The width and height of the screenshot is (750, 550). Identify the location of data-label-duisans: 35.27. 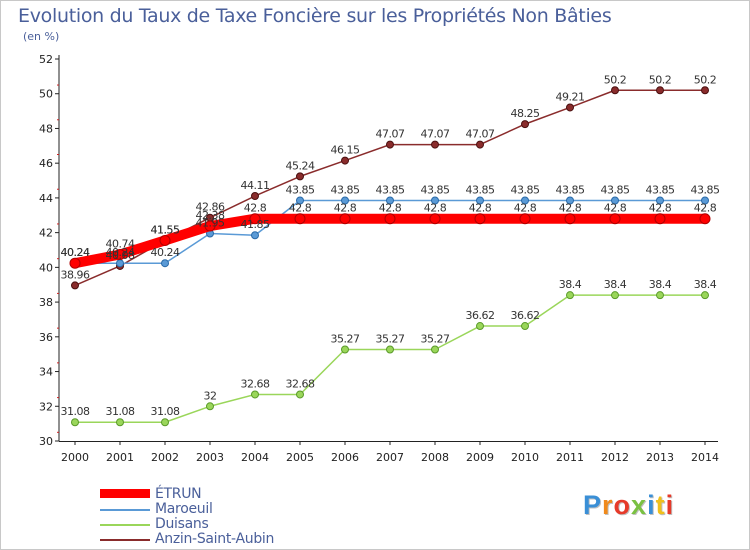
(435, 338).